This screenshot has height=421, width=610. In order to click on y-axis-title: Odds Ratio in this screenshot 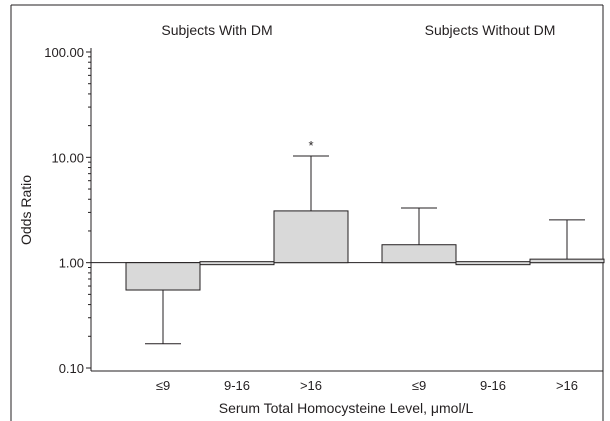, I will do `click(26, 210)`.